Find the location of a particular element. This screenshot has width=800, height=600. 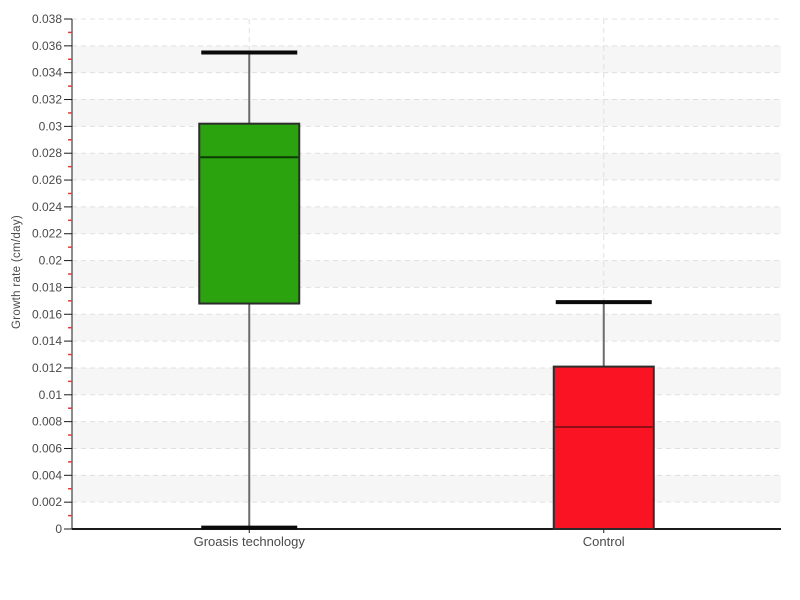

y-tick-label: 0.02 is located at coordinates (51, 261).